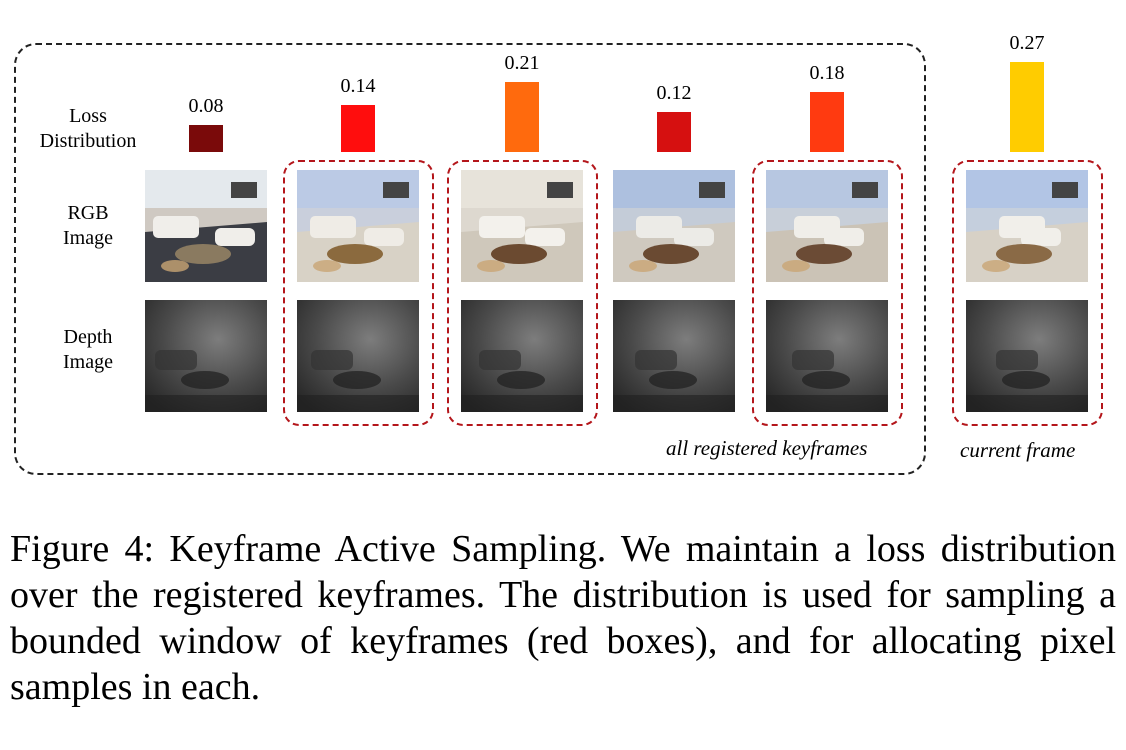 This screenshot has width=1126, height=750. I want to click on row-label-rgb-line2: Image, so click(88, 238).